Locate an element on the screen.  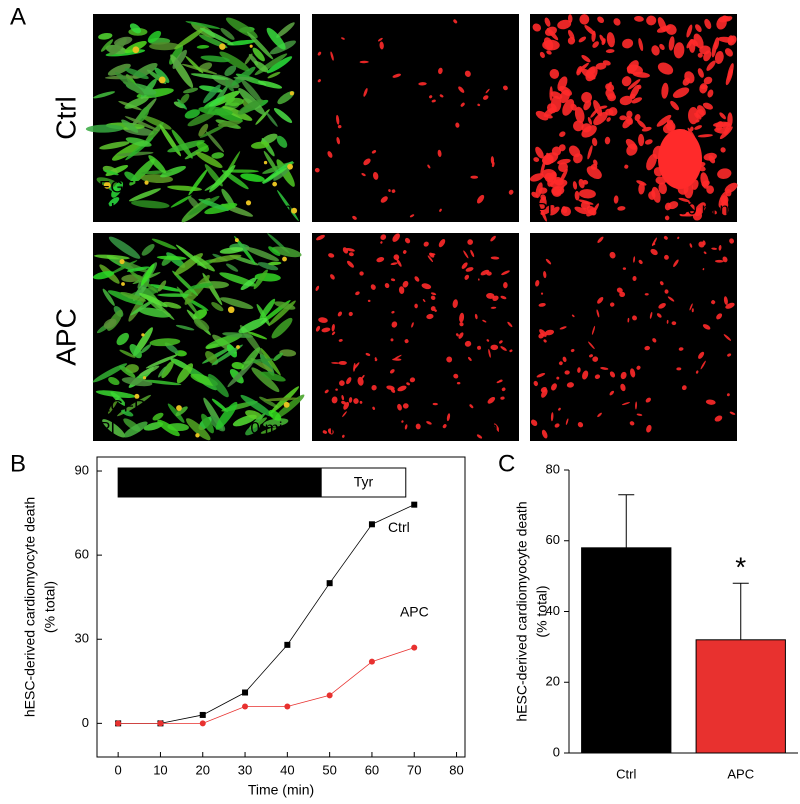
channel-label: EGFP is located at coordinates (122, 405).